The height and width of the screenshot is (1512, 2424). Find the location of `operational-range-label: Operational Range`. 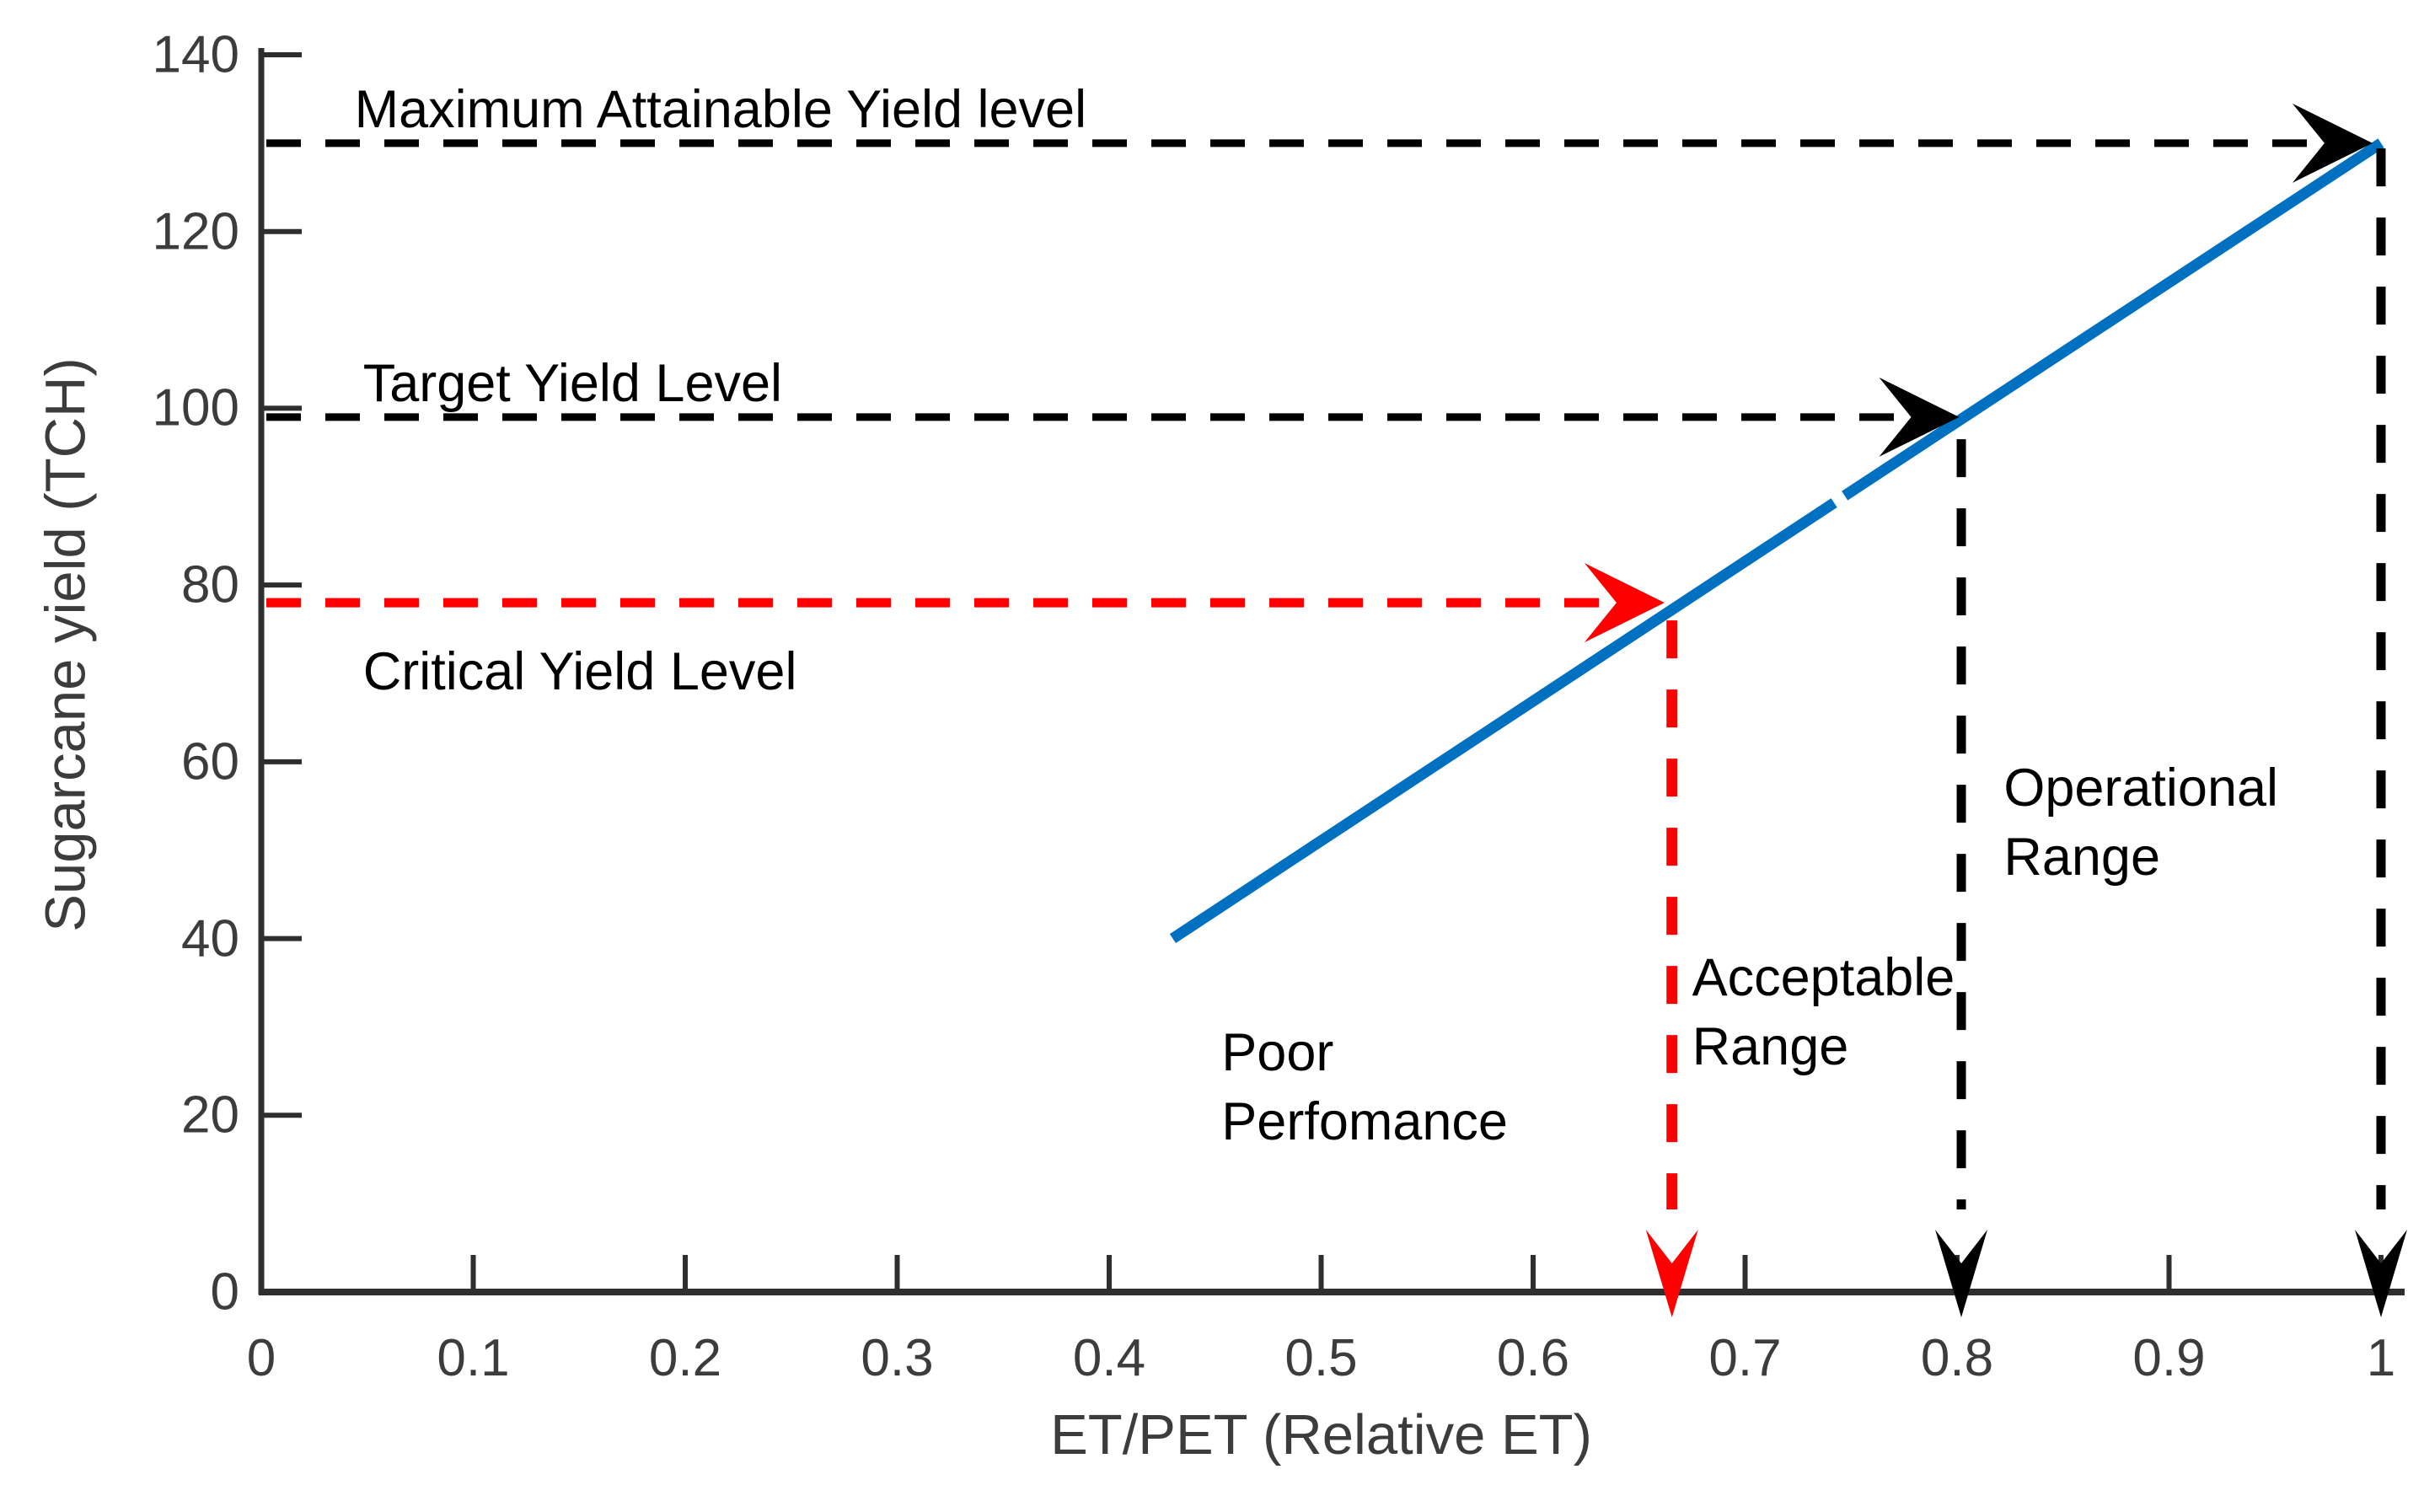

operational-range-label: Operational Range is located at coordinates (2140, 822).